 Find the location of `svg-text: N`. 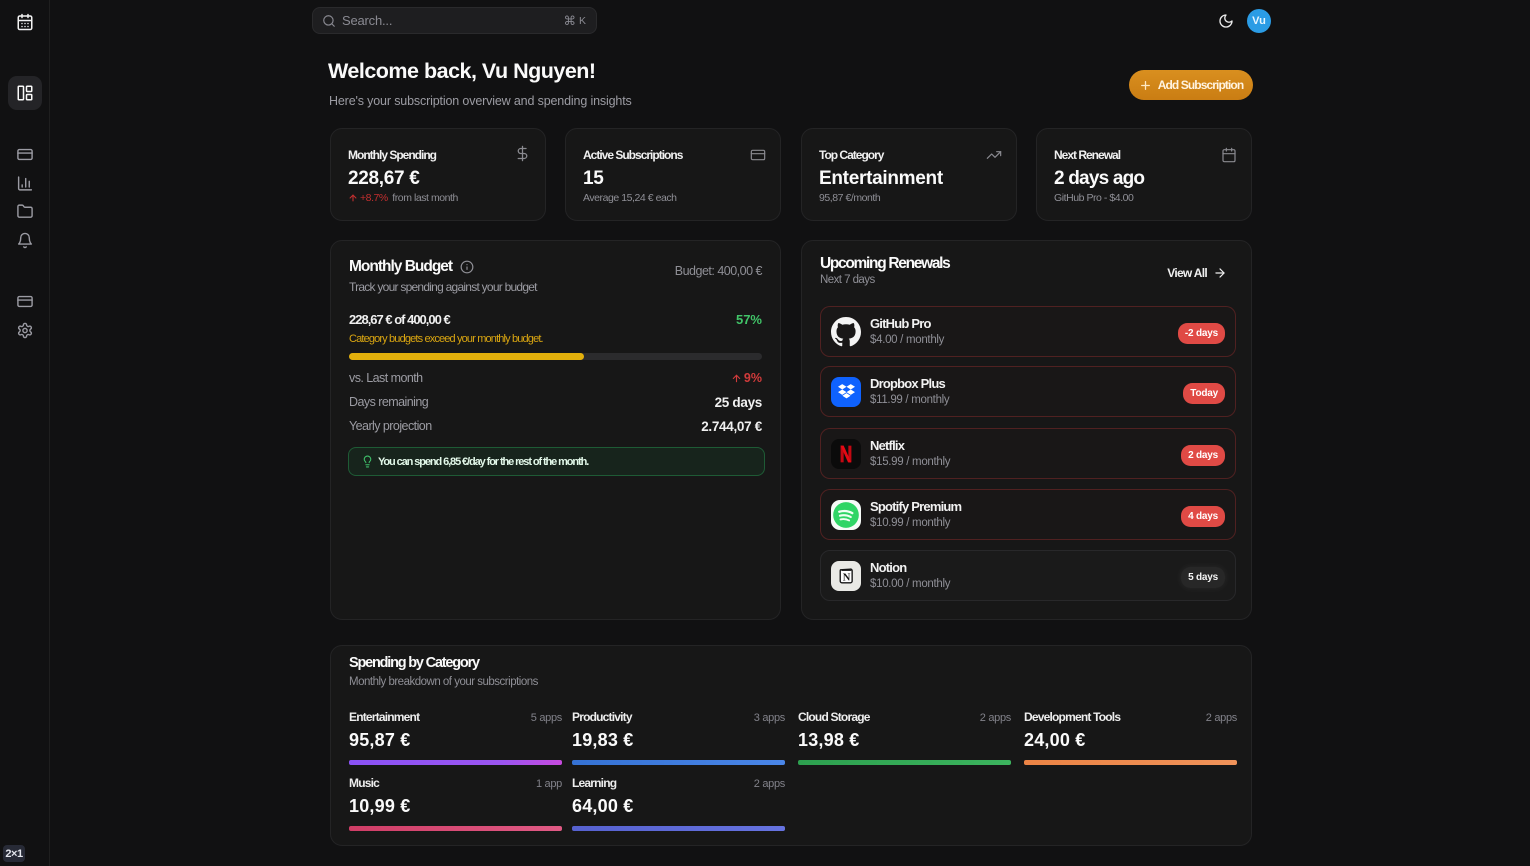

svg-text: N is located at coordinates (847, 577).